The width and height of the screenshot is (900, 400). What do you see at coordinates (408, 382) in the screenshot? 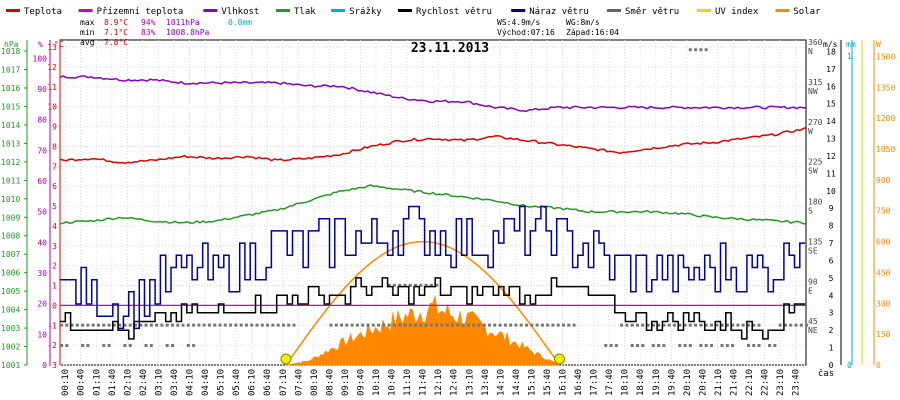
I see `x-tick-label: 11:10` at bounding box center [408, 382].